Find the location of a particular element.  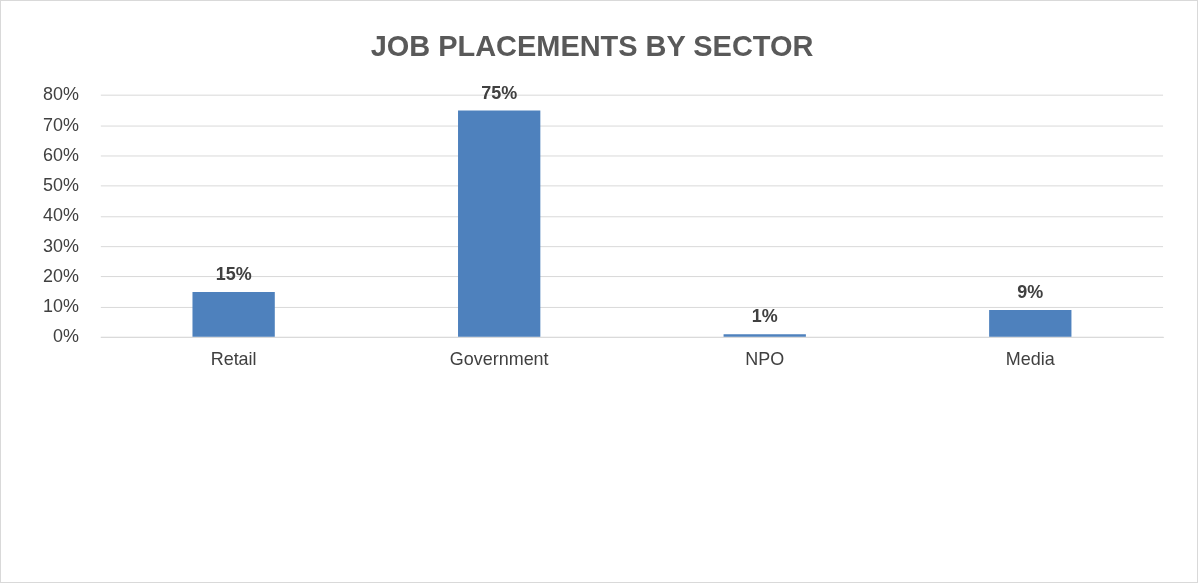

y-tick-label: 70% is located at coordinates (60, 124).